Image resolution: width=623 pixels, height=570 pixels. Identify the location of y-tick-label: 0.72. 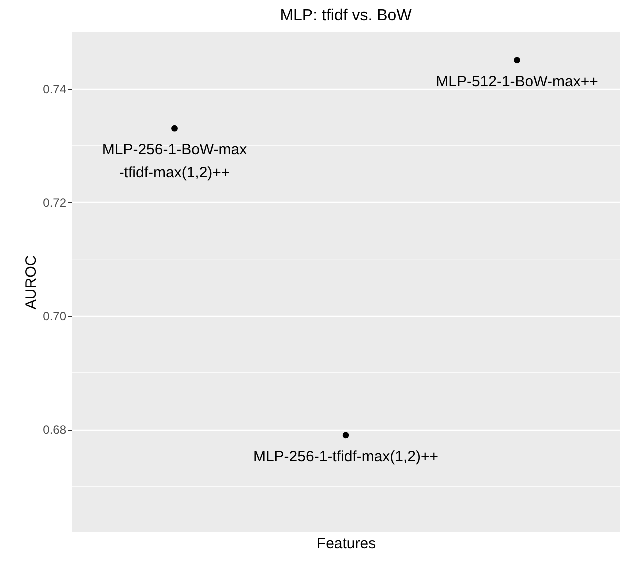
(55, 203).